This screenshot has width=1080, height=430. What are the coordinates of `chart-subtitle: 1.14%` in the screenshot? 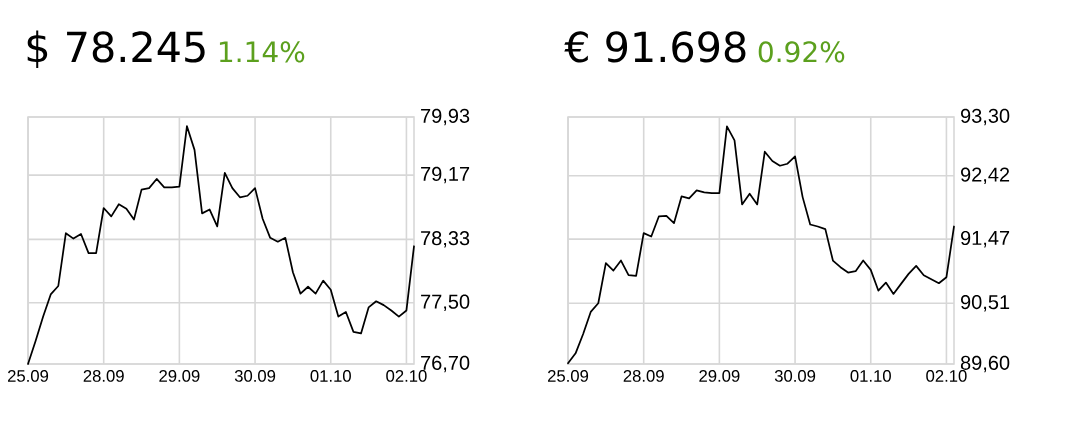 It's located at (262, 52).